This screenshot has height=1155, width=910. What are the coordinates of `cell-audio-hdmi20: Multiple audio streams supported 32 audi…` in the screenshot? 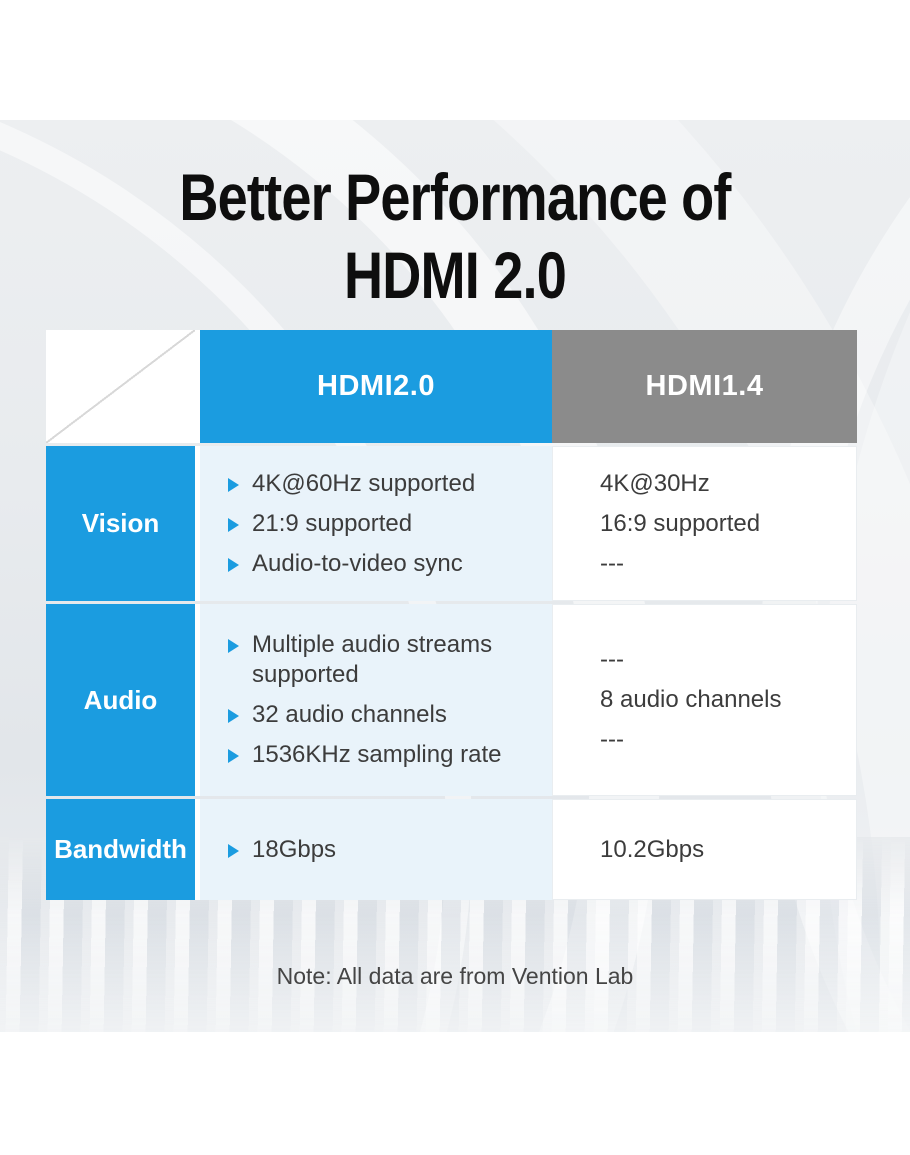 It's located at (376, 700).